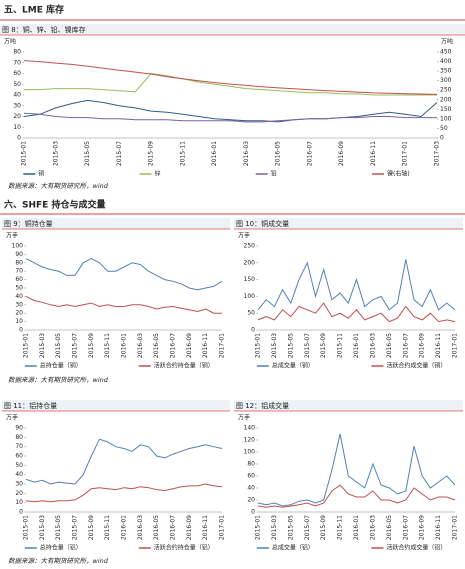 The width and height of the screenshot is (465, 569). What do you see at coordinates (398, 174) in the screenshot?
I see `legend-label: 镍(右轴)` at bounding box center [398, 174].